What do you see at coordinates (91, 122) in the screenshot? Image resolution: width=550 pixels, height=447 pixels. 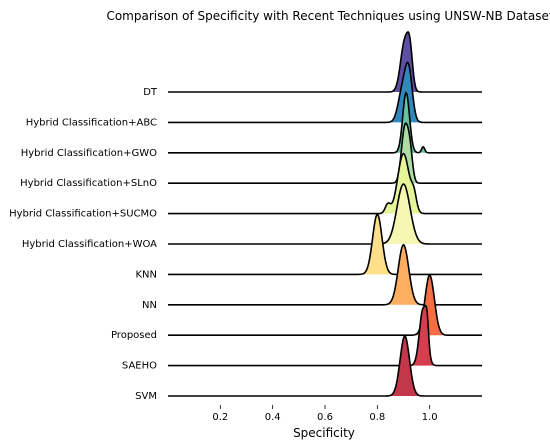 I see `category-label: Hybrid Classification+ABC` at bounding box center [91, 122].